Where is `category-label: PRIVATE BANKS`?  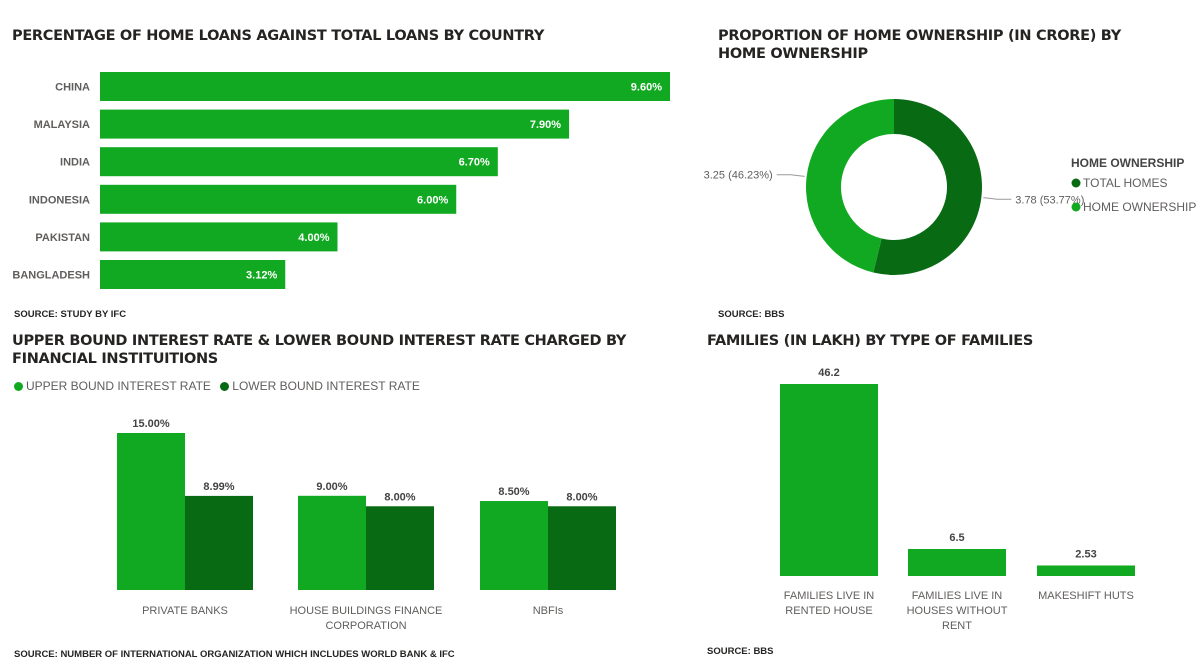 category-label: PRIVATE BANKS is located at coordinates (185, 611).